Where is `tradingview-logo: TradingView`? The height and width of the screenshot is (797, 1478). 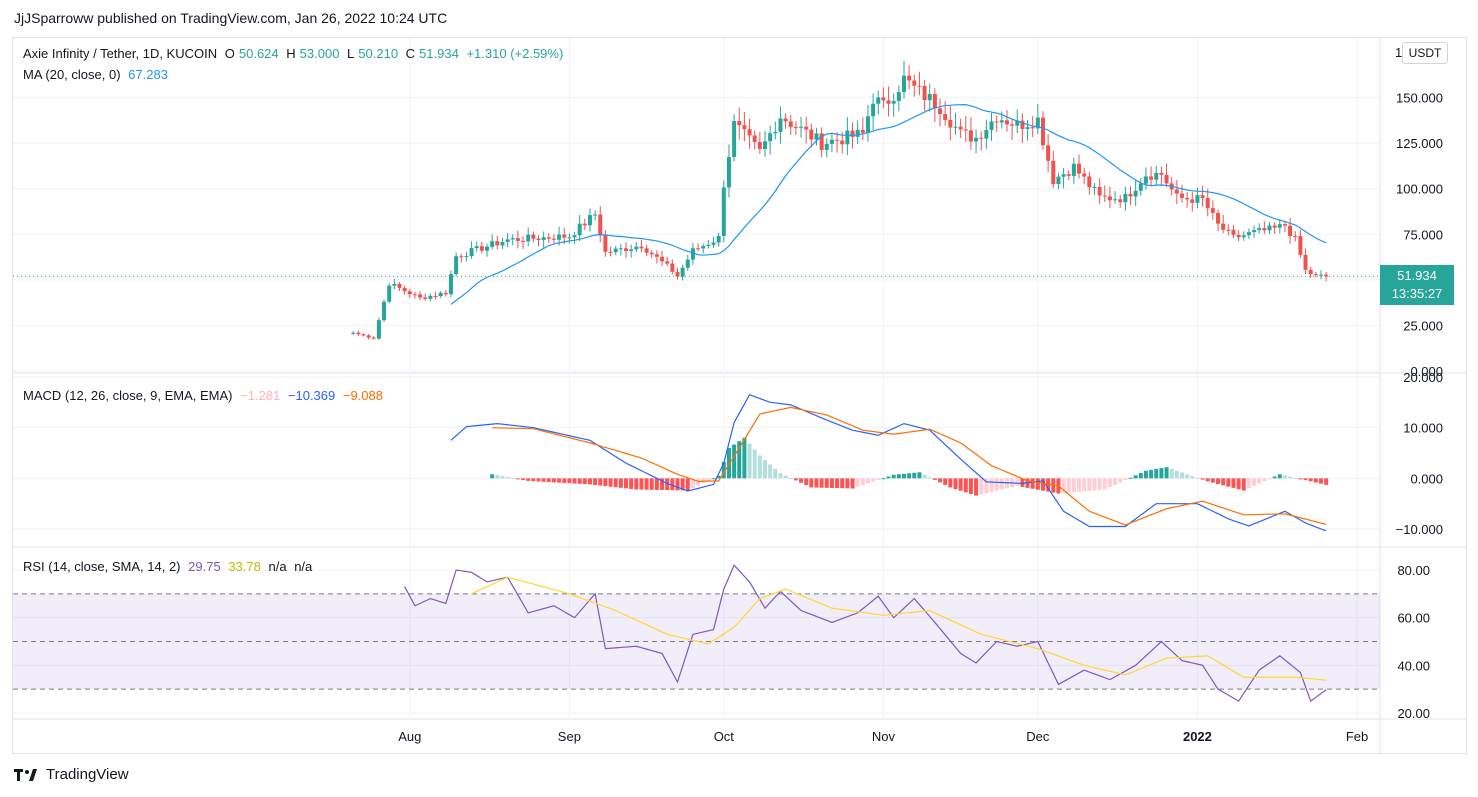
tradingview-logo: TradingView is located at coordinates (71, 774).